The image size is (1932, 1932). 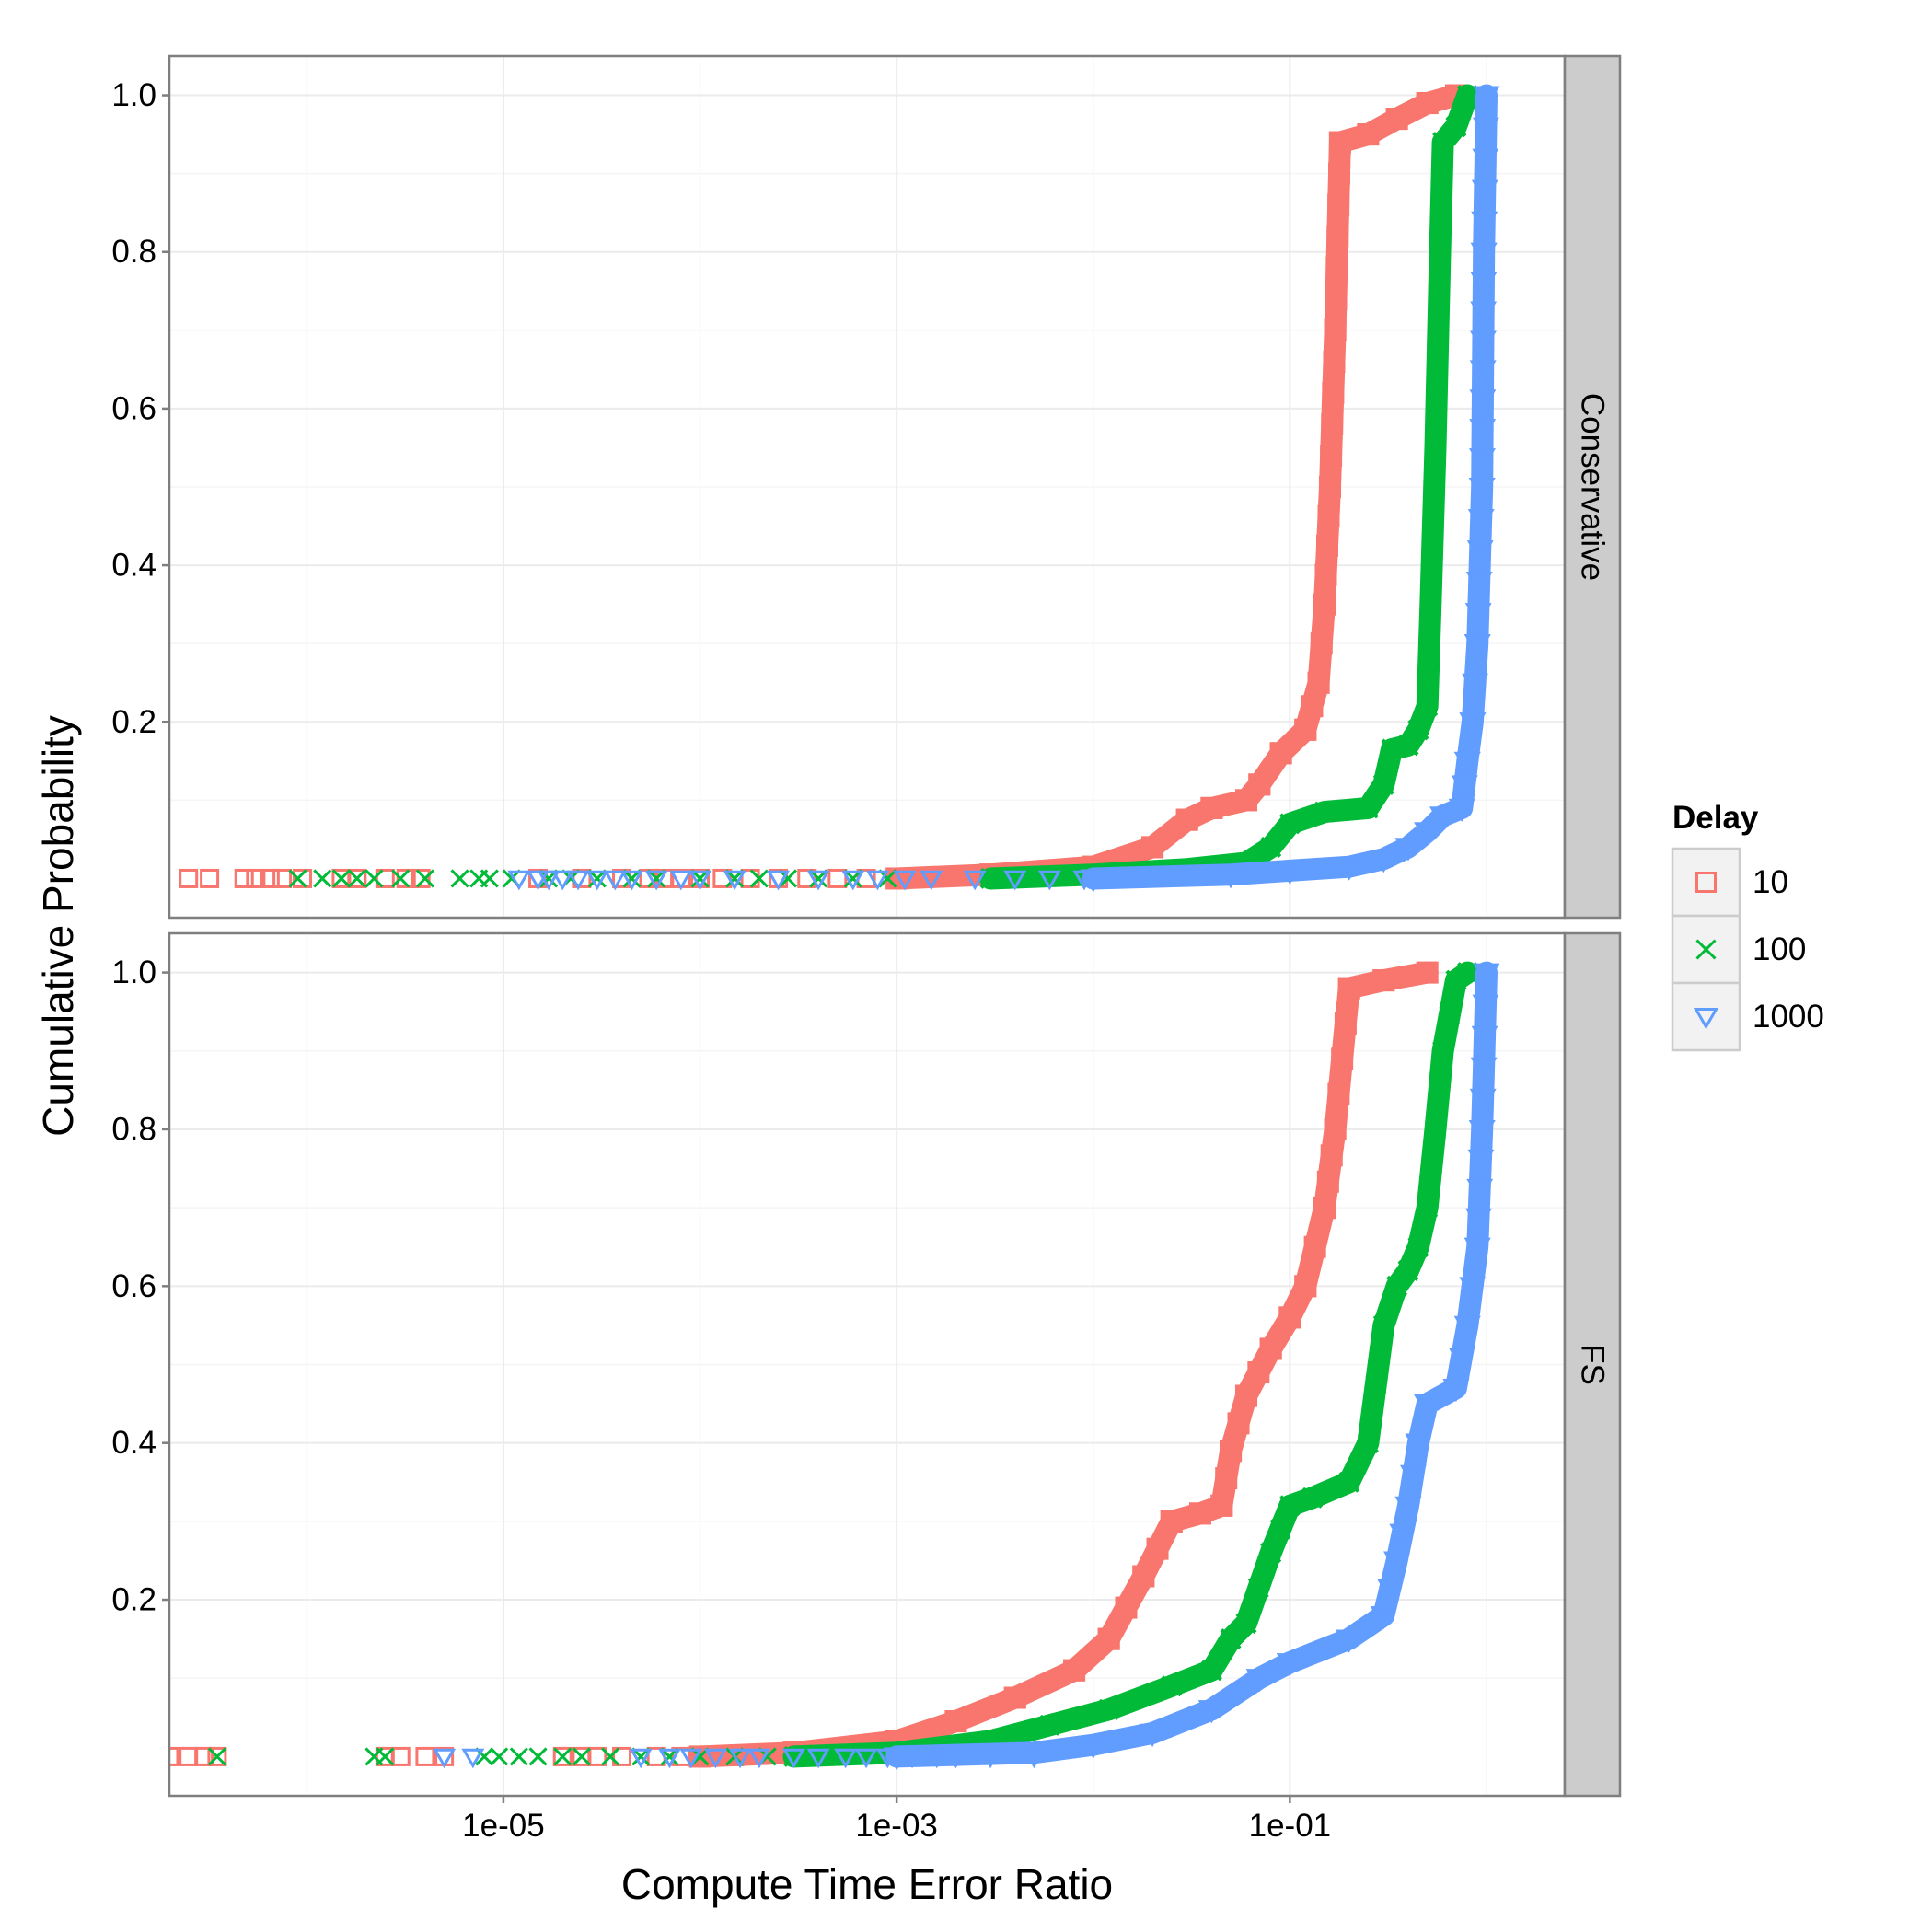 What do you see at coordinates (1290, 1826) in the screenshot?
I see `x-tick-label: 1e-01` at bounding box center [1290, 1826].